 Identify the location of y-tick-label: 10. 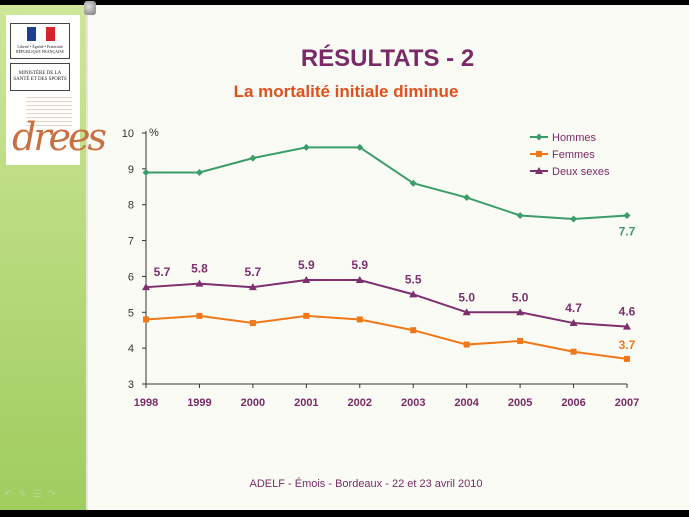
(128, 134).